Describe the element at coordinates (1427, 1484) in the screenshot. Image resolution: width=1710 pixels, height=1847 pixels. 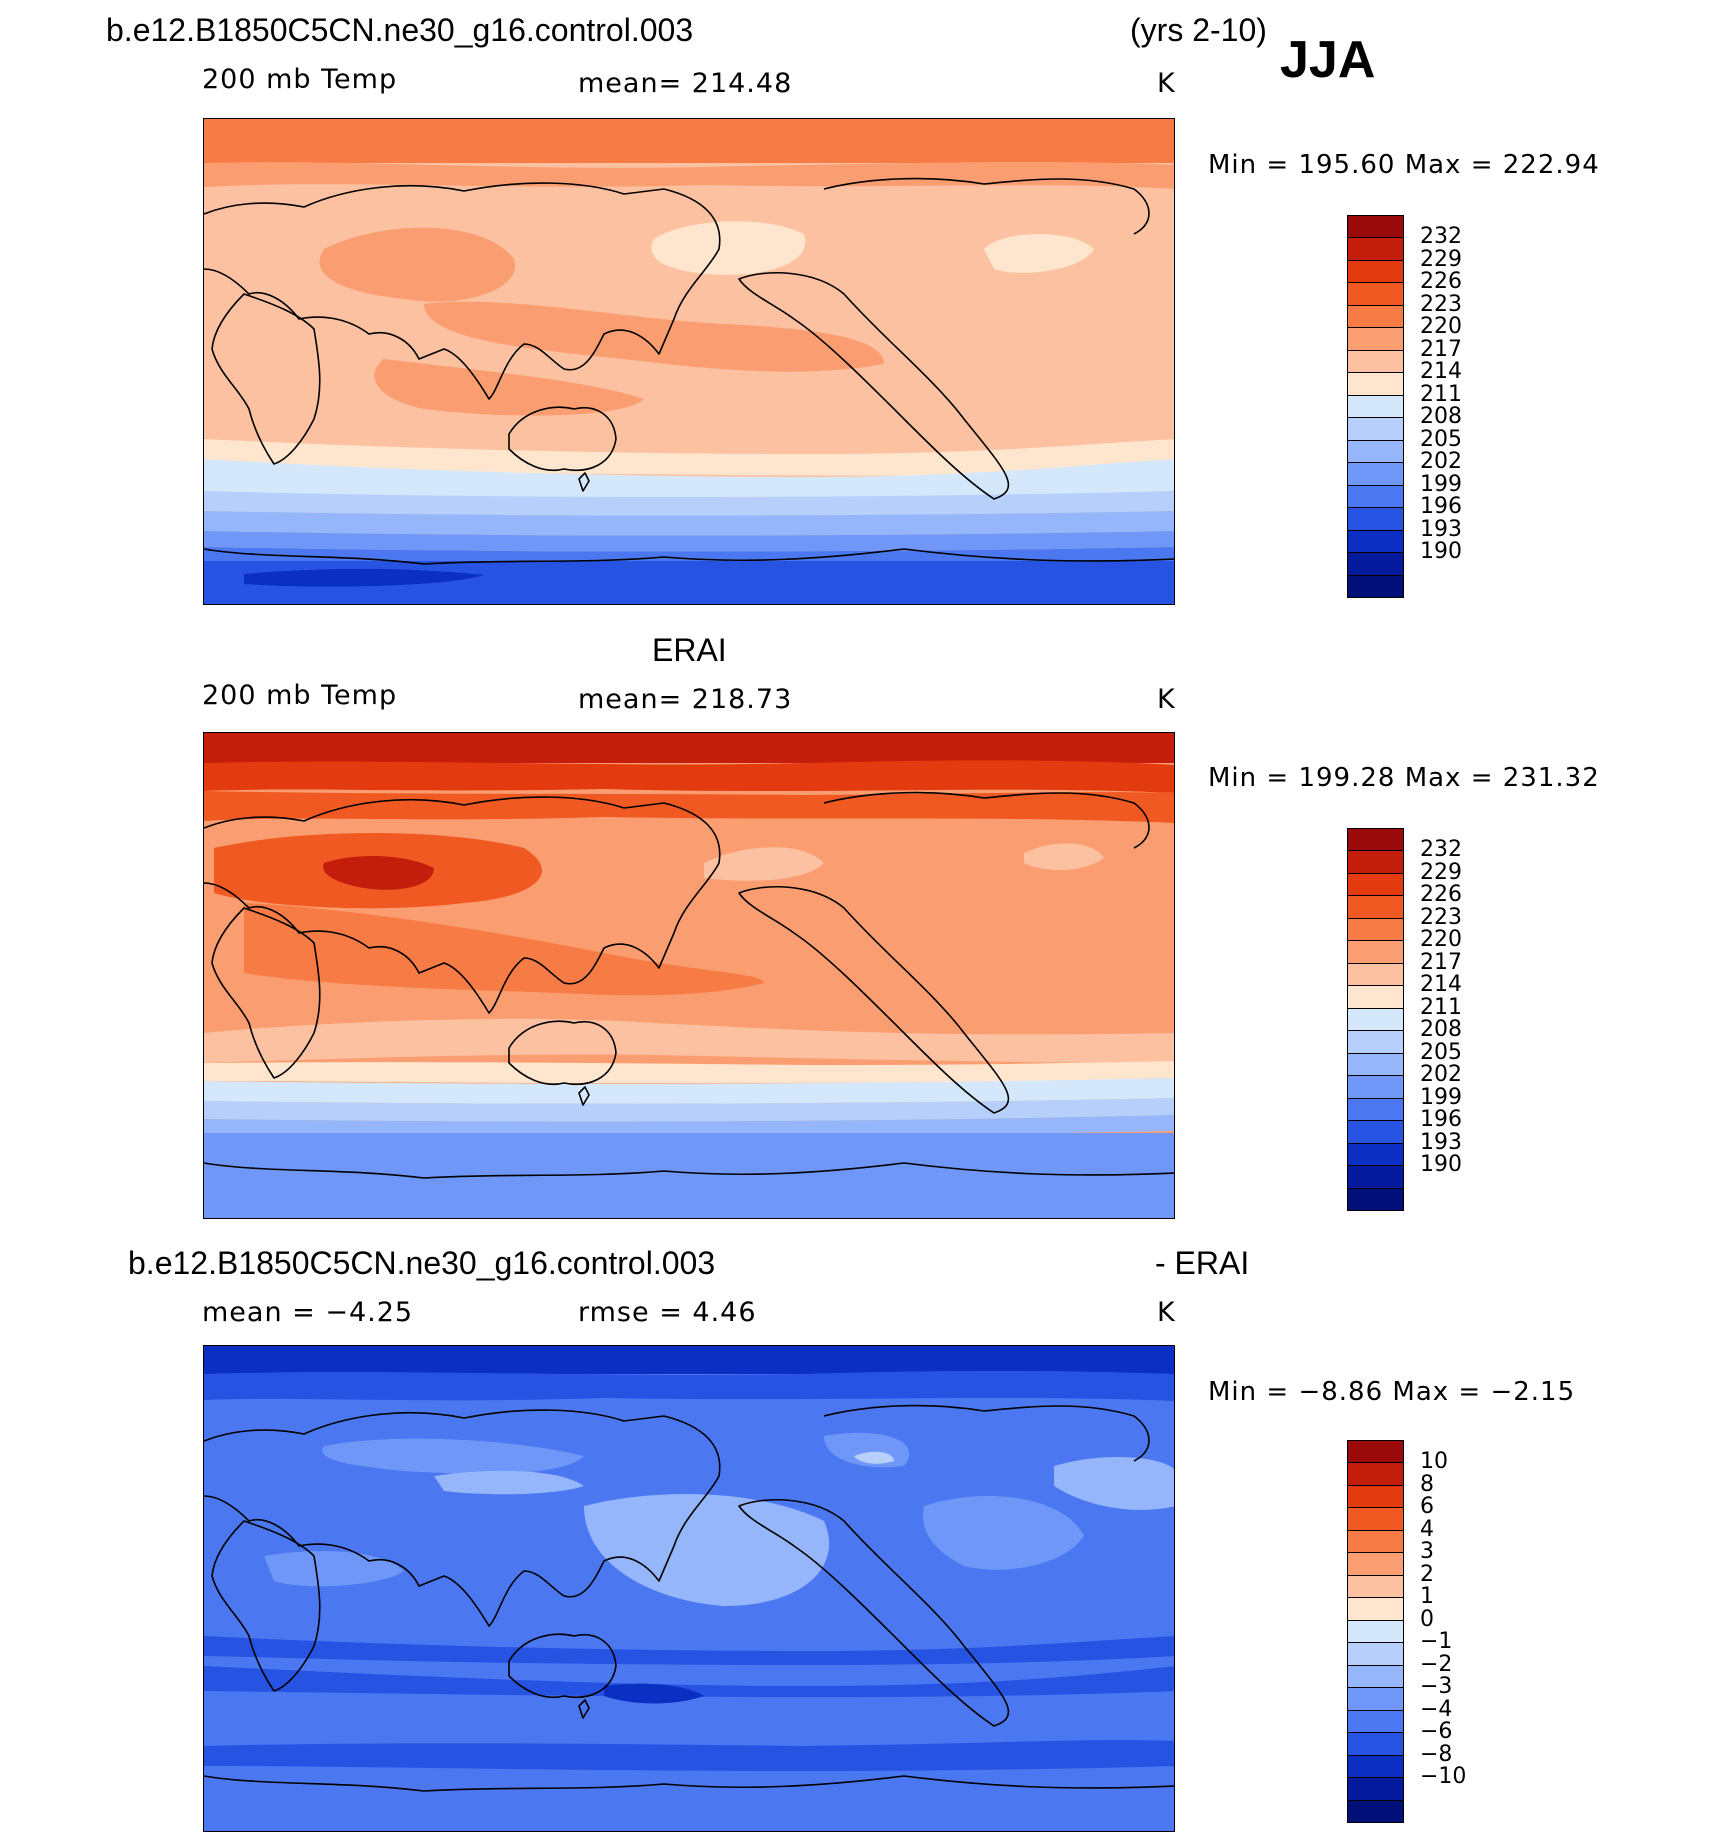
I see `colorbar-tick-label: 8` at that location.